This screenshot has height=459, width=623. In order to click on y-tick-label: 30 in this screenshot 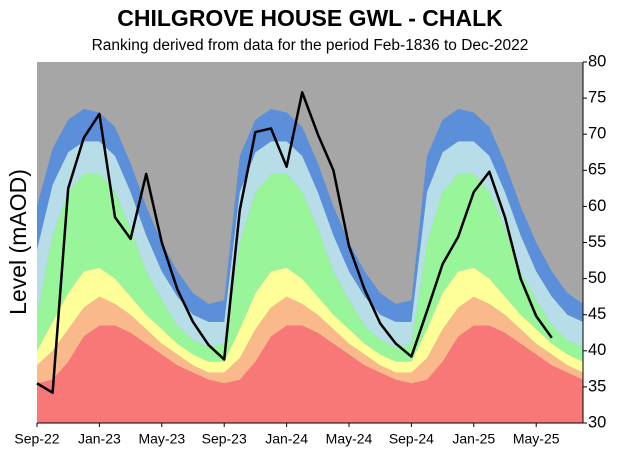, I will do `click(597, 422)`.